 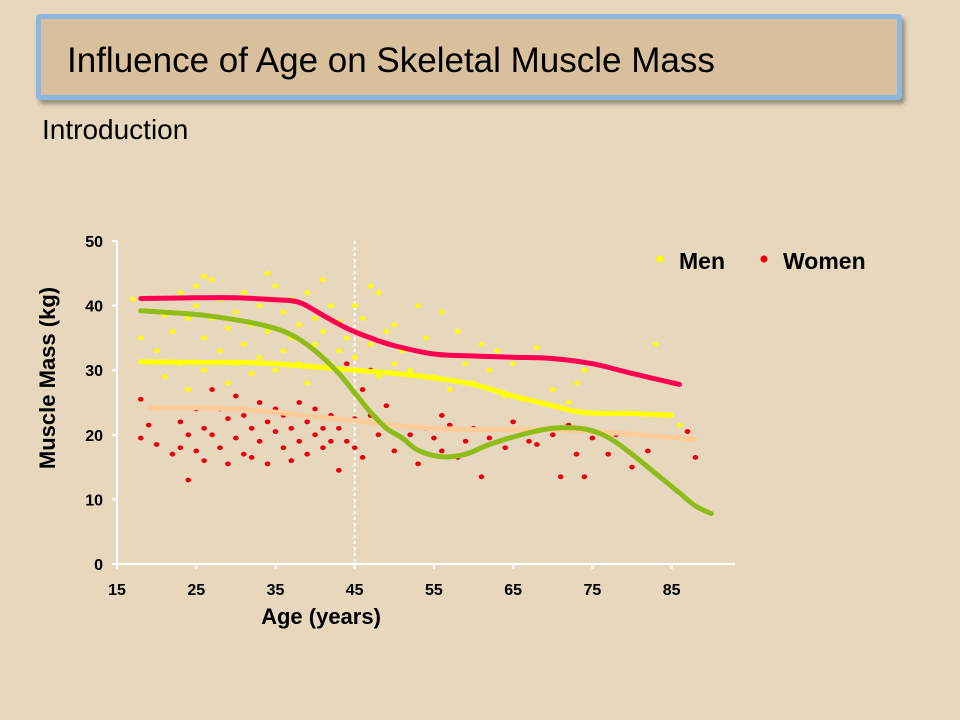 I want to click on y-tick-label: 20, so click(x=94, y=436).